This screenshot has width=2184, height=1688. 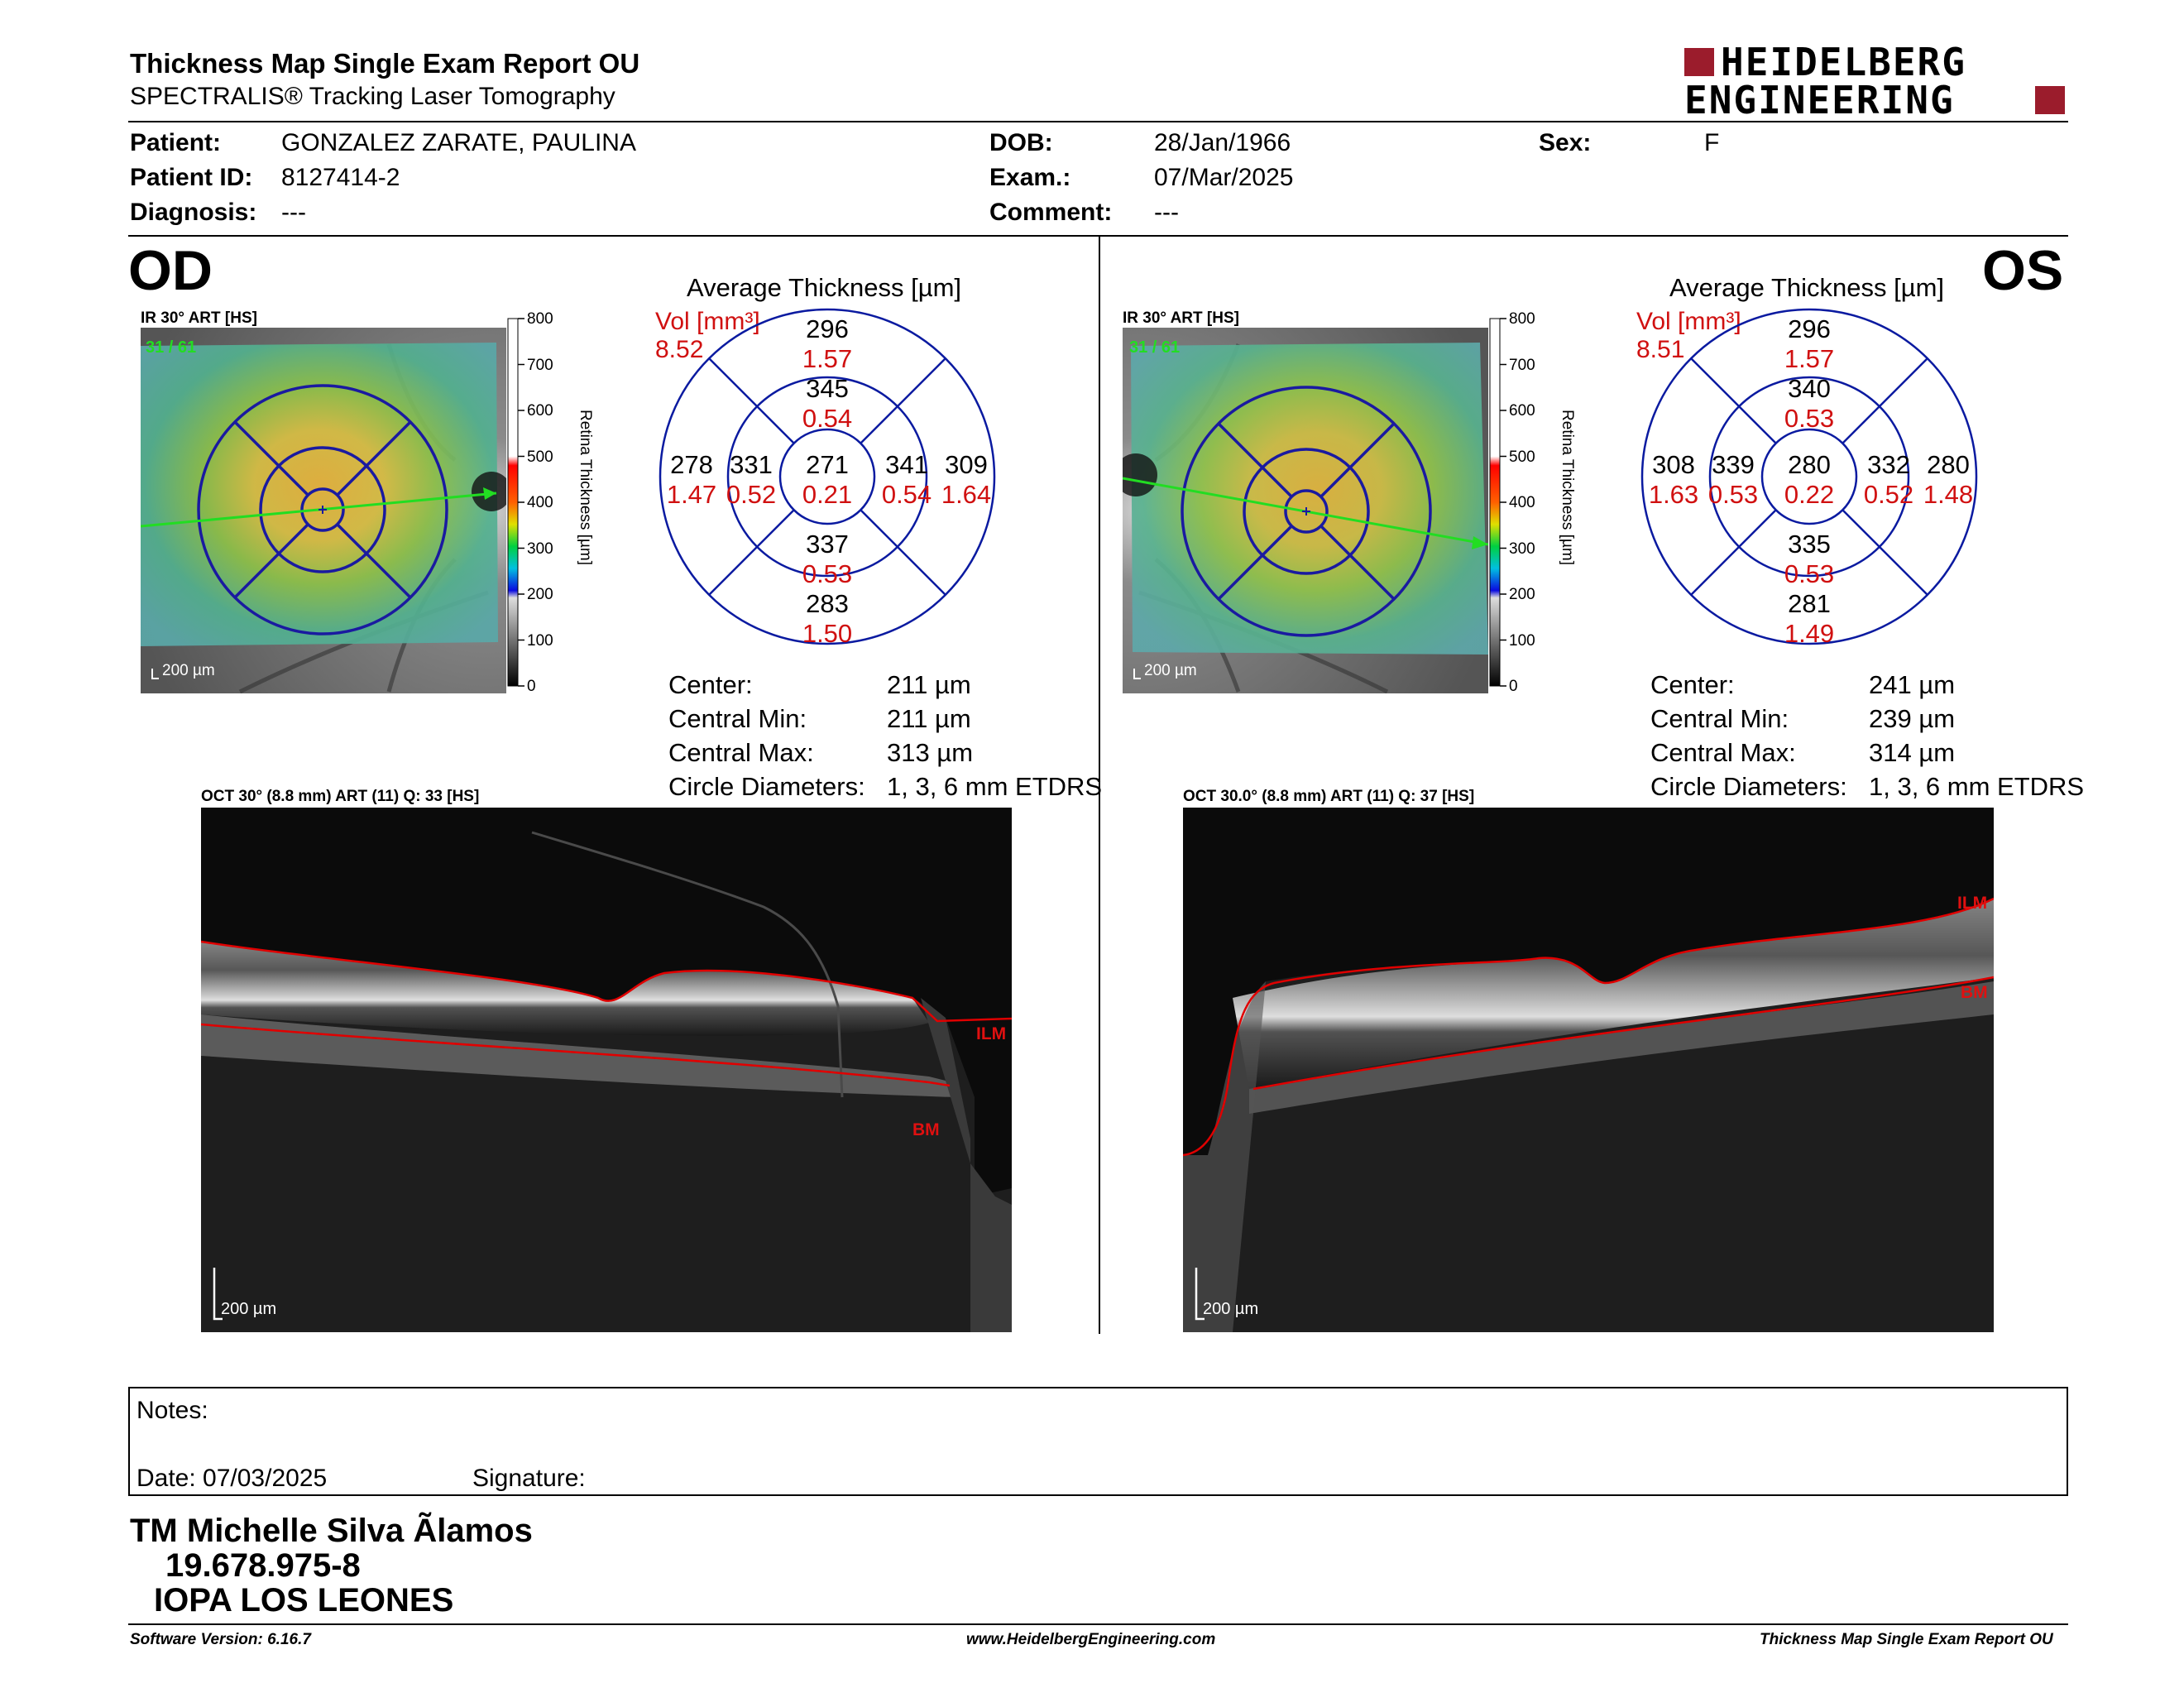 I want to click on dob-label: DOB:, so click(x=1021, y=142).